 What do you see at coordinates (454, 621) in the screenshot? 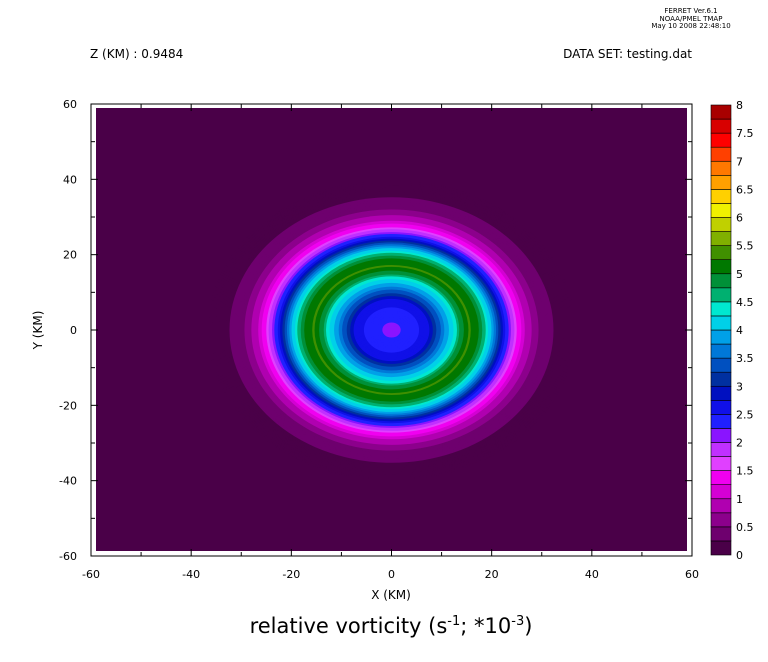
I see `title-exponent-1: -1` at bounding box center [454, 621].